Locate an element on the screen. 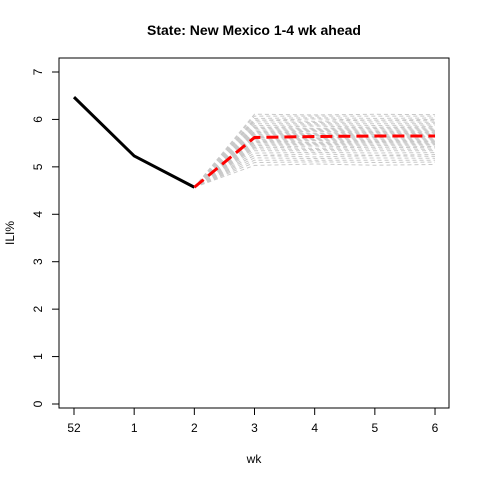  x-axis-label: wk is located at coordinates (254, 459).